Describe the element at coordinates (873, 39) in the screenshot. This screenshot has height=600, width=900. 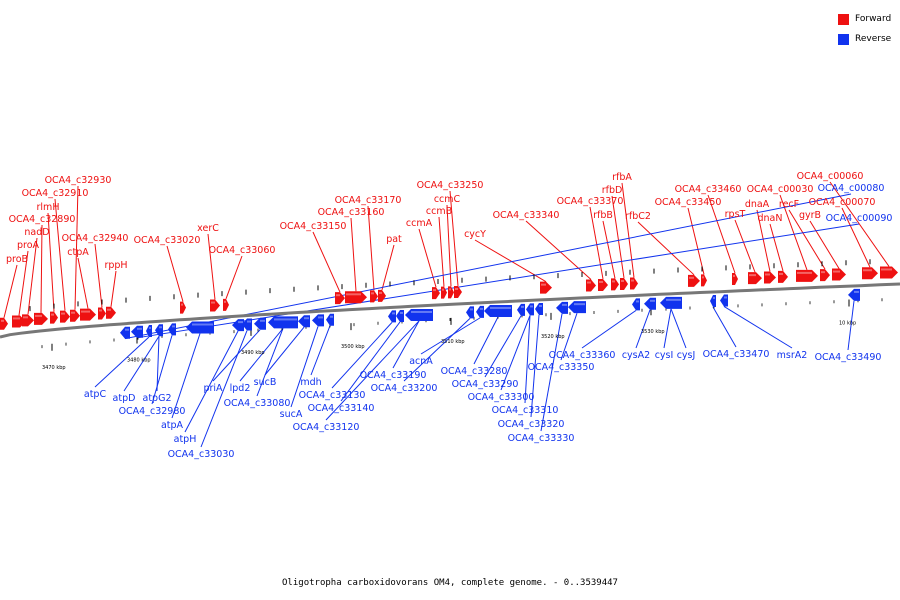
I see `legend-reverse-label: Reverse` at that location.